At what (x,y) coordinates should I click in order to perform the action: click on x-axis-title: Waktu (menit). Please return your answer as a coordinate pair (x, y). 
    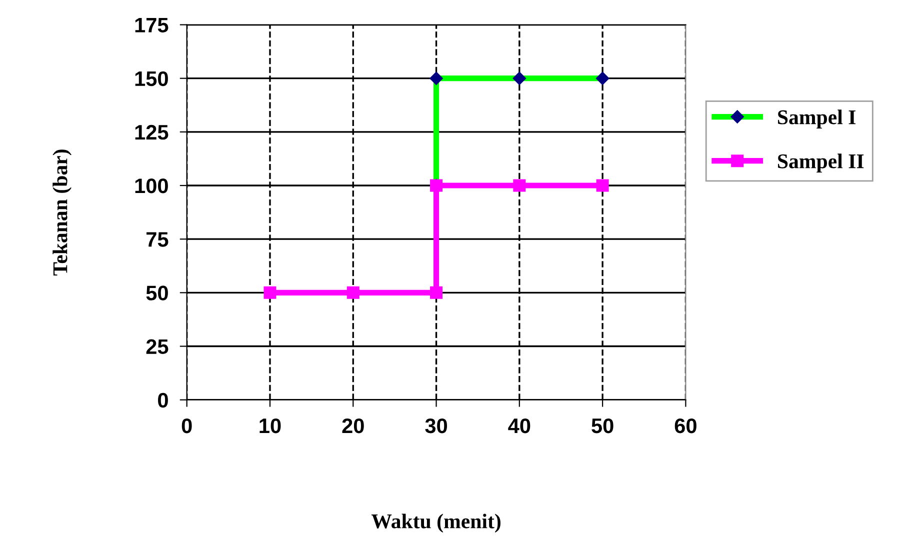
    Looking at the image, I should click on (435, 523).